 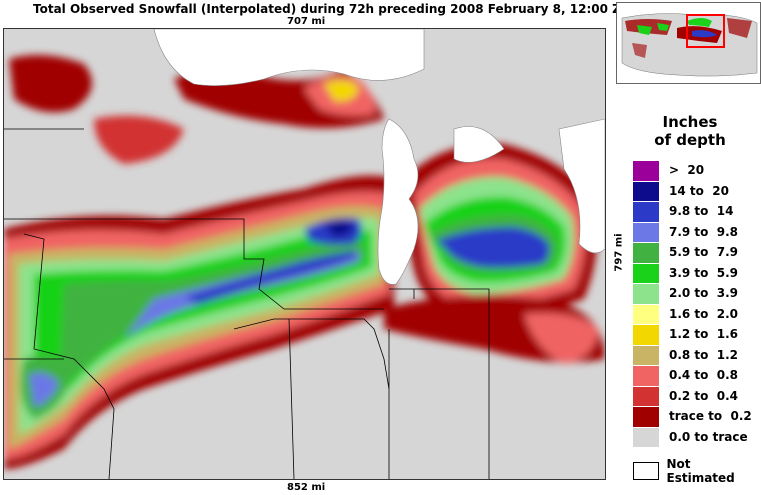 I want to click on legend-row: 2.0 to 3.9, so click(x=692, y=293).